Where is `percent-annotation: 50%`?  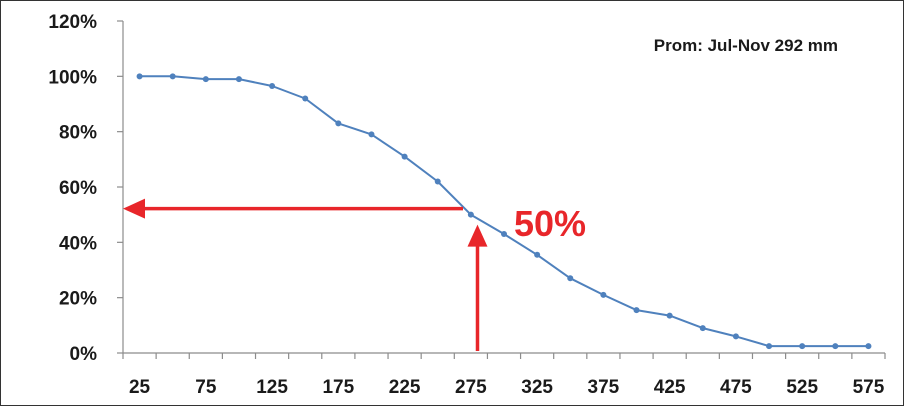 percent-annotation: 50% is located at coordinates (550, 223).